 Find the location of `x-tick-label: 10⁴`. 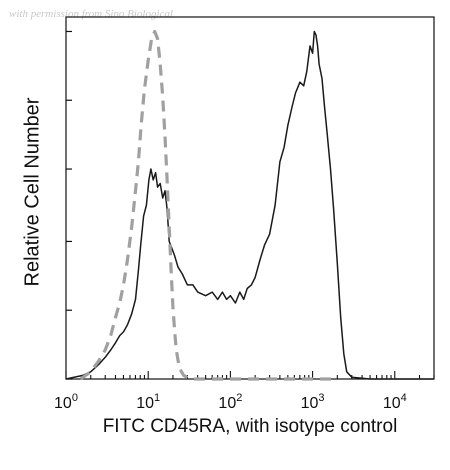

x-tick-label: 10⁴ is located at coordinates (395, 402).